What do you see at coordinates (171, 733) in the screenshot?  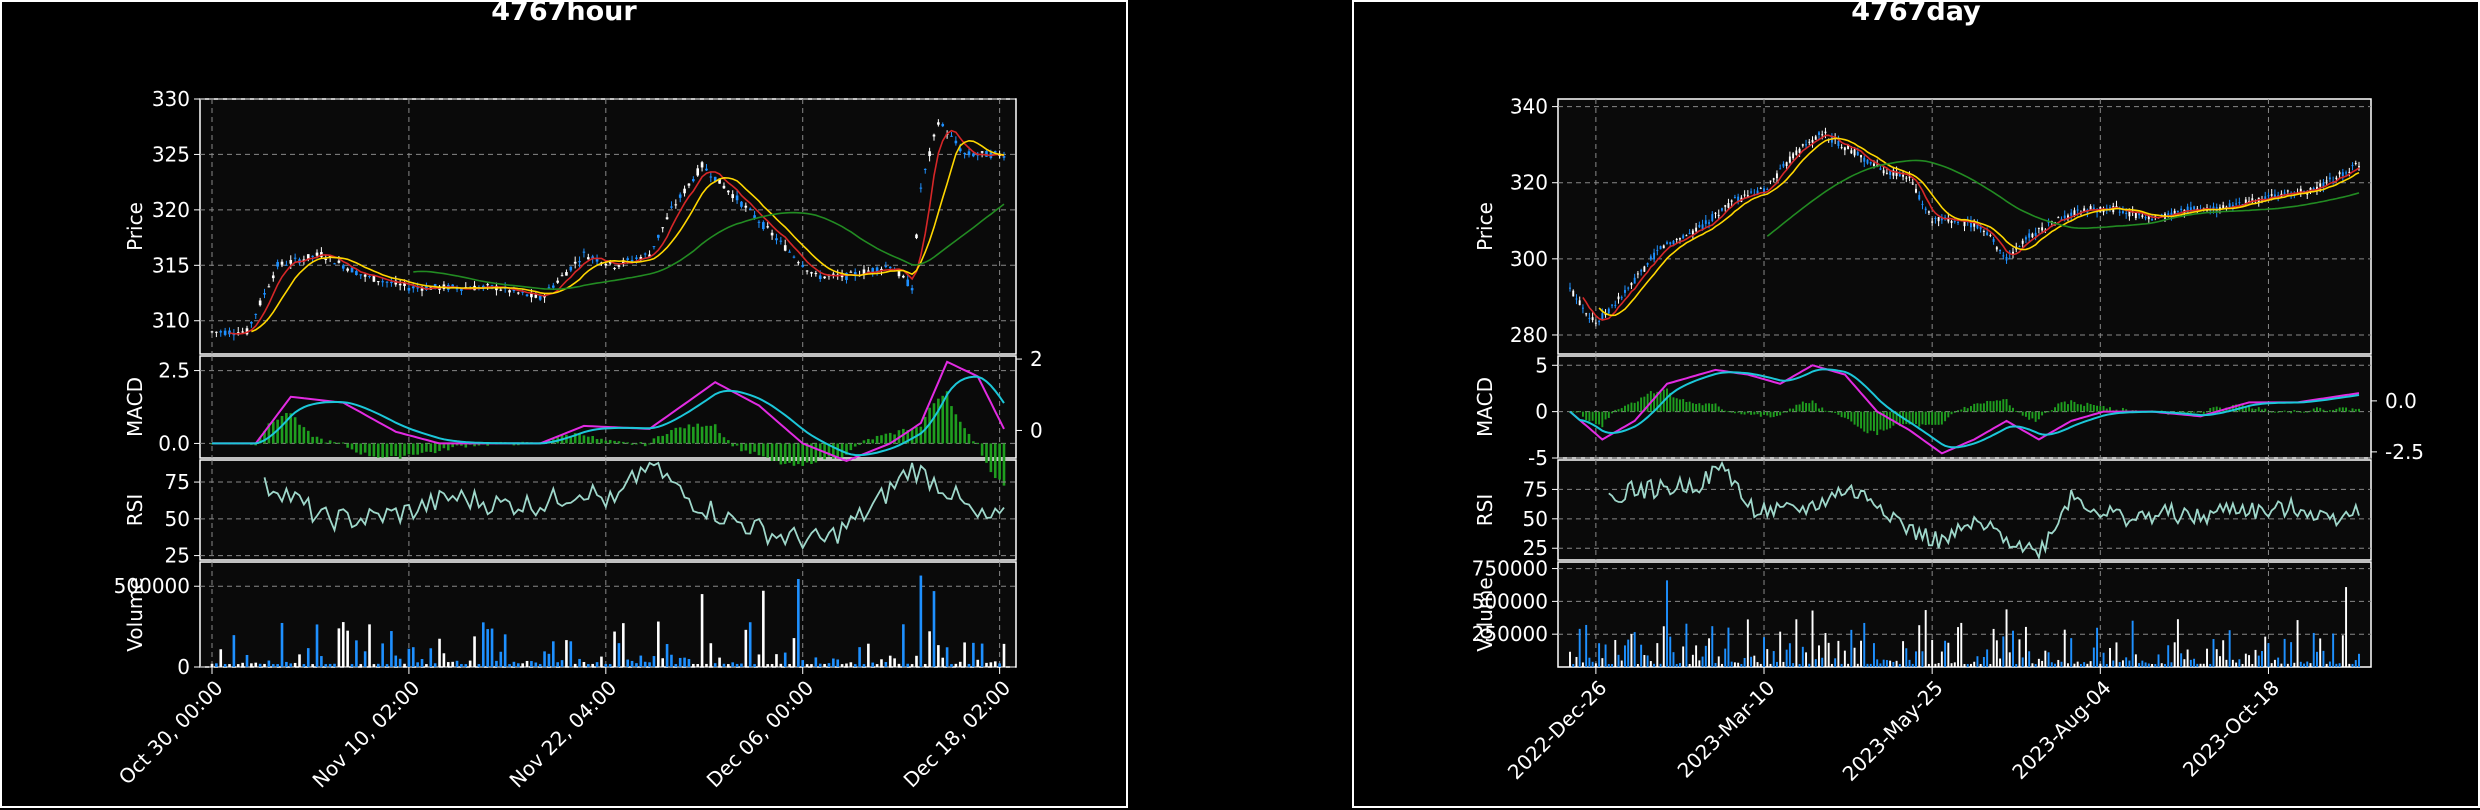 I see `x-tick-label: Oct 30, 00:00` at bounding box center [171, 733].